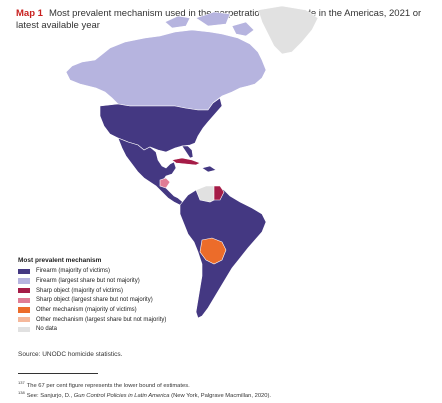 Image resolution: width=442 pixels, height=403 pixels. I want to click on legend-item: Firearm (majority of victims), so click(128, 271).